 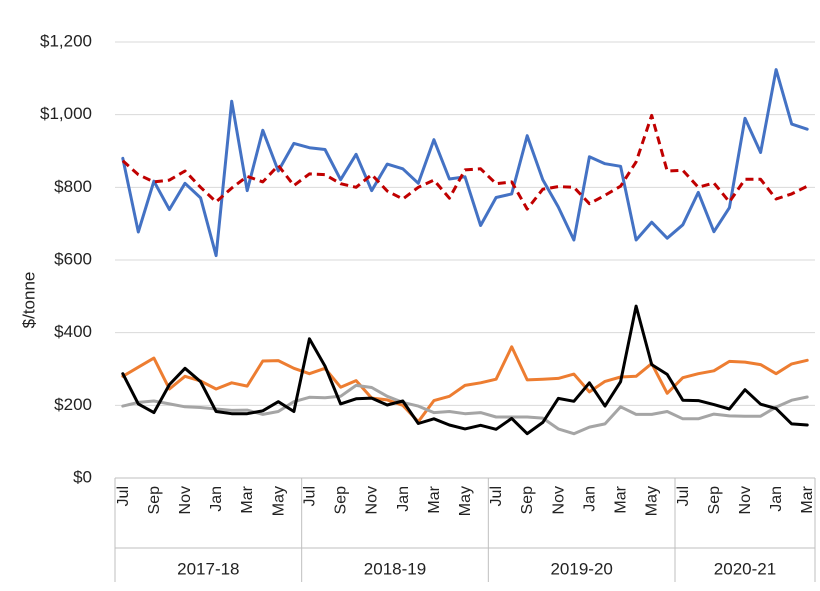 I want to click on y-axis-tick-labels: $0 $200 $400 $600 $800 $1,000 $1,200, so click(x=66, y=258).